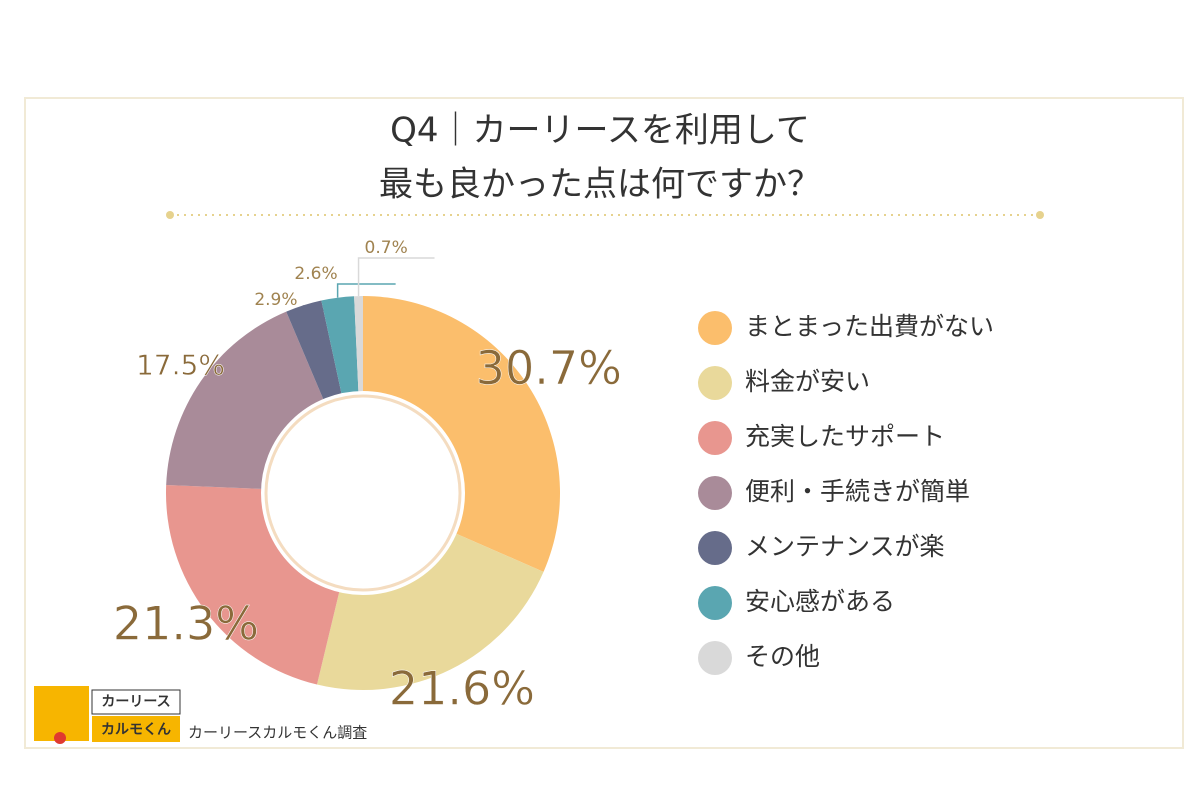 The width and height of the screenshot is (1200, 804). Describe the element at coordinates (180, 365) in the screenshot. I see `data-label: 17.5%` at that location.